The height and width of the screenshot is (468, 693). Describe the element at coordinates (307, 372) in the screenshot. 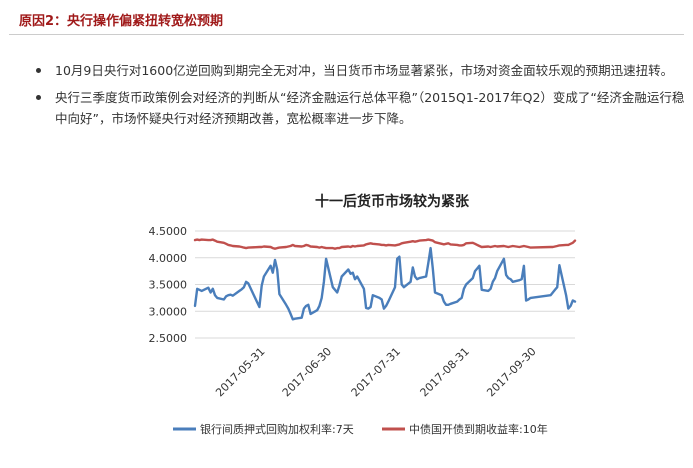

I see `x-tick-label: 2017-06-30` at that location.